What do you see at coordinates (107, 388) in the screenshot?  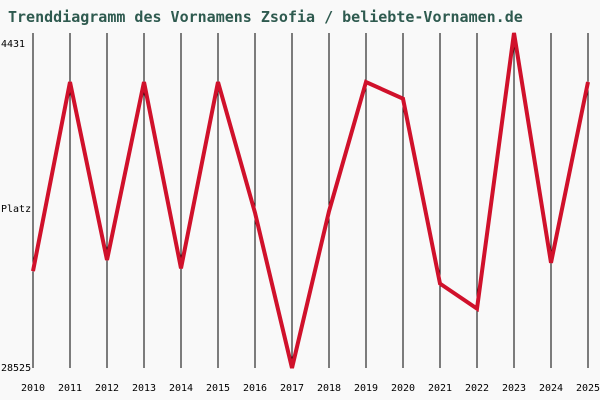 I see `x-tick-2012: 2012` at bounding box center [107, 388].